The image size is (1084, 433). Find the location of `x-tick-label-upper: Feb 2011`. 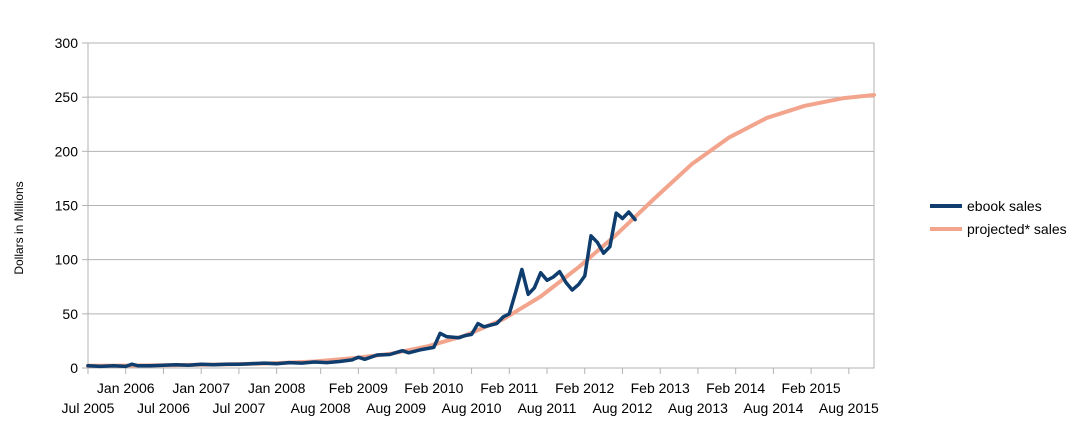

x-tick-label-upper: Feb 2011 is located at coordinates (509, 388).